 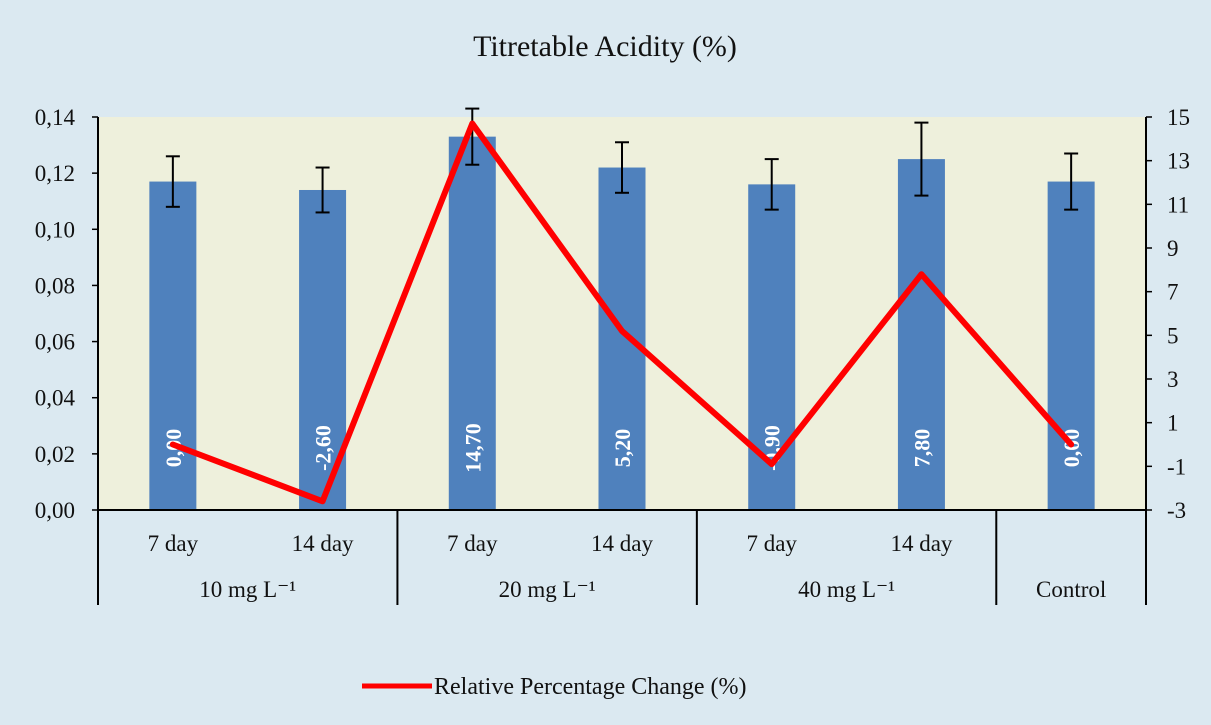 What do you see at coordinates (1176, 510) in the screenshot?
I see `y-right-tick-label: -3` at bounding box center [1176, 510].